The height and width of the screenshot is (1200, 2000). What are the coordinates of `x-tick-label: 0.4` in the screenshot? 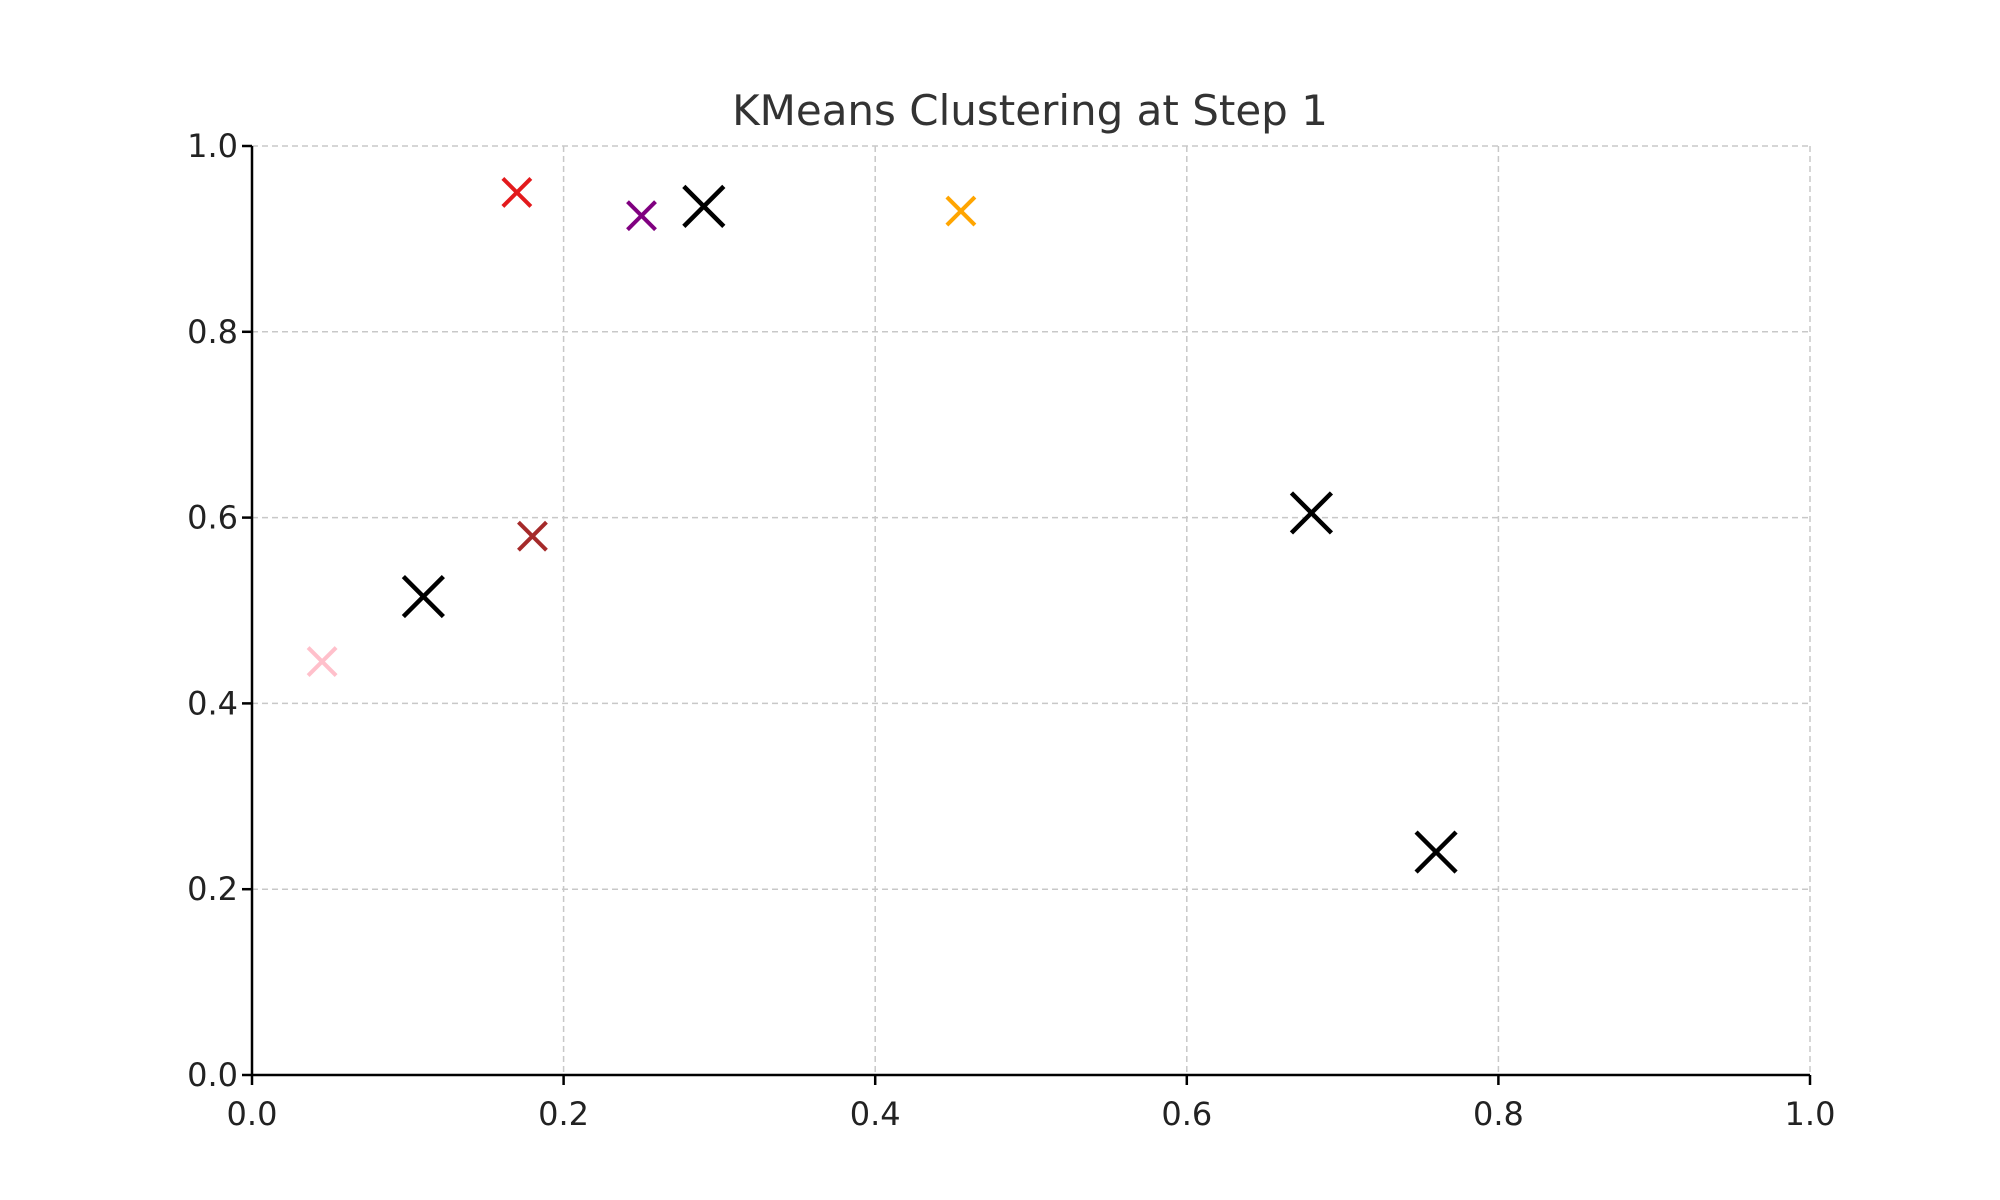 It's located at (875, 1114).